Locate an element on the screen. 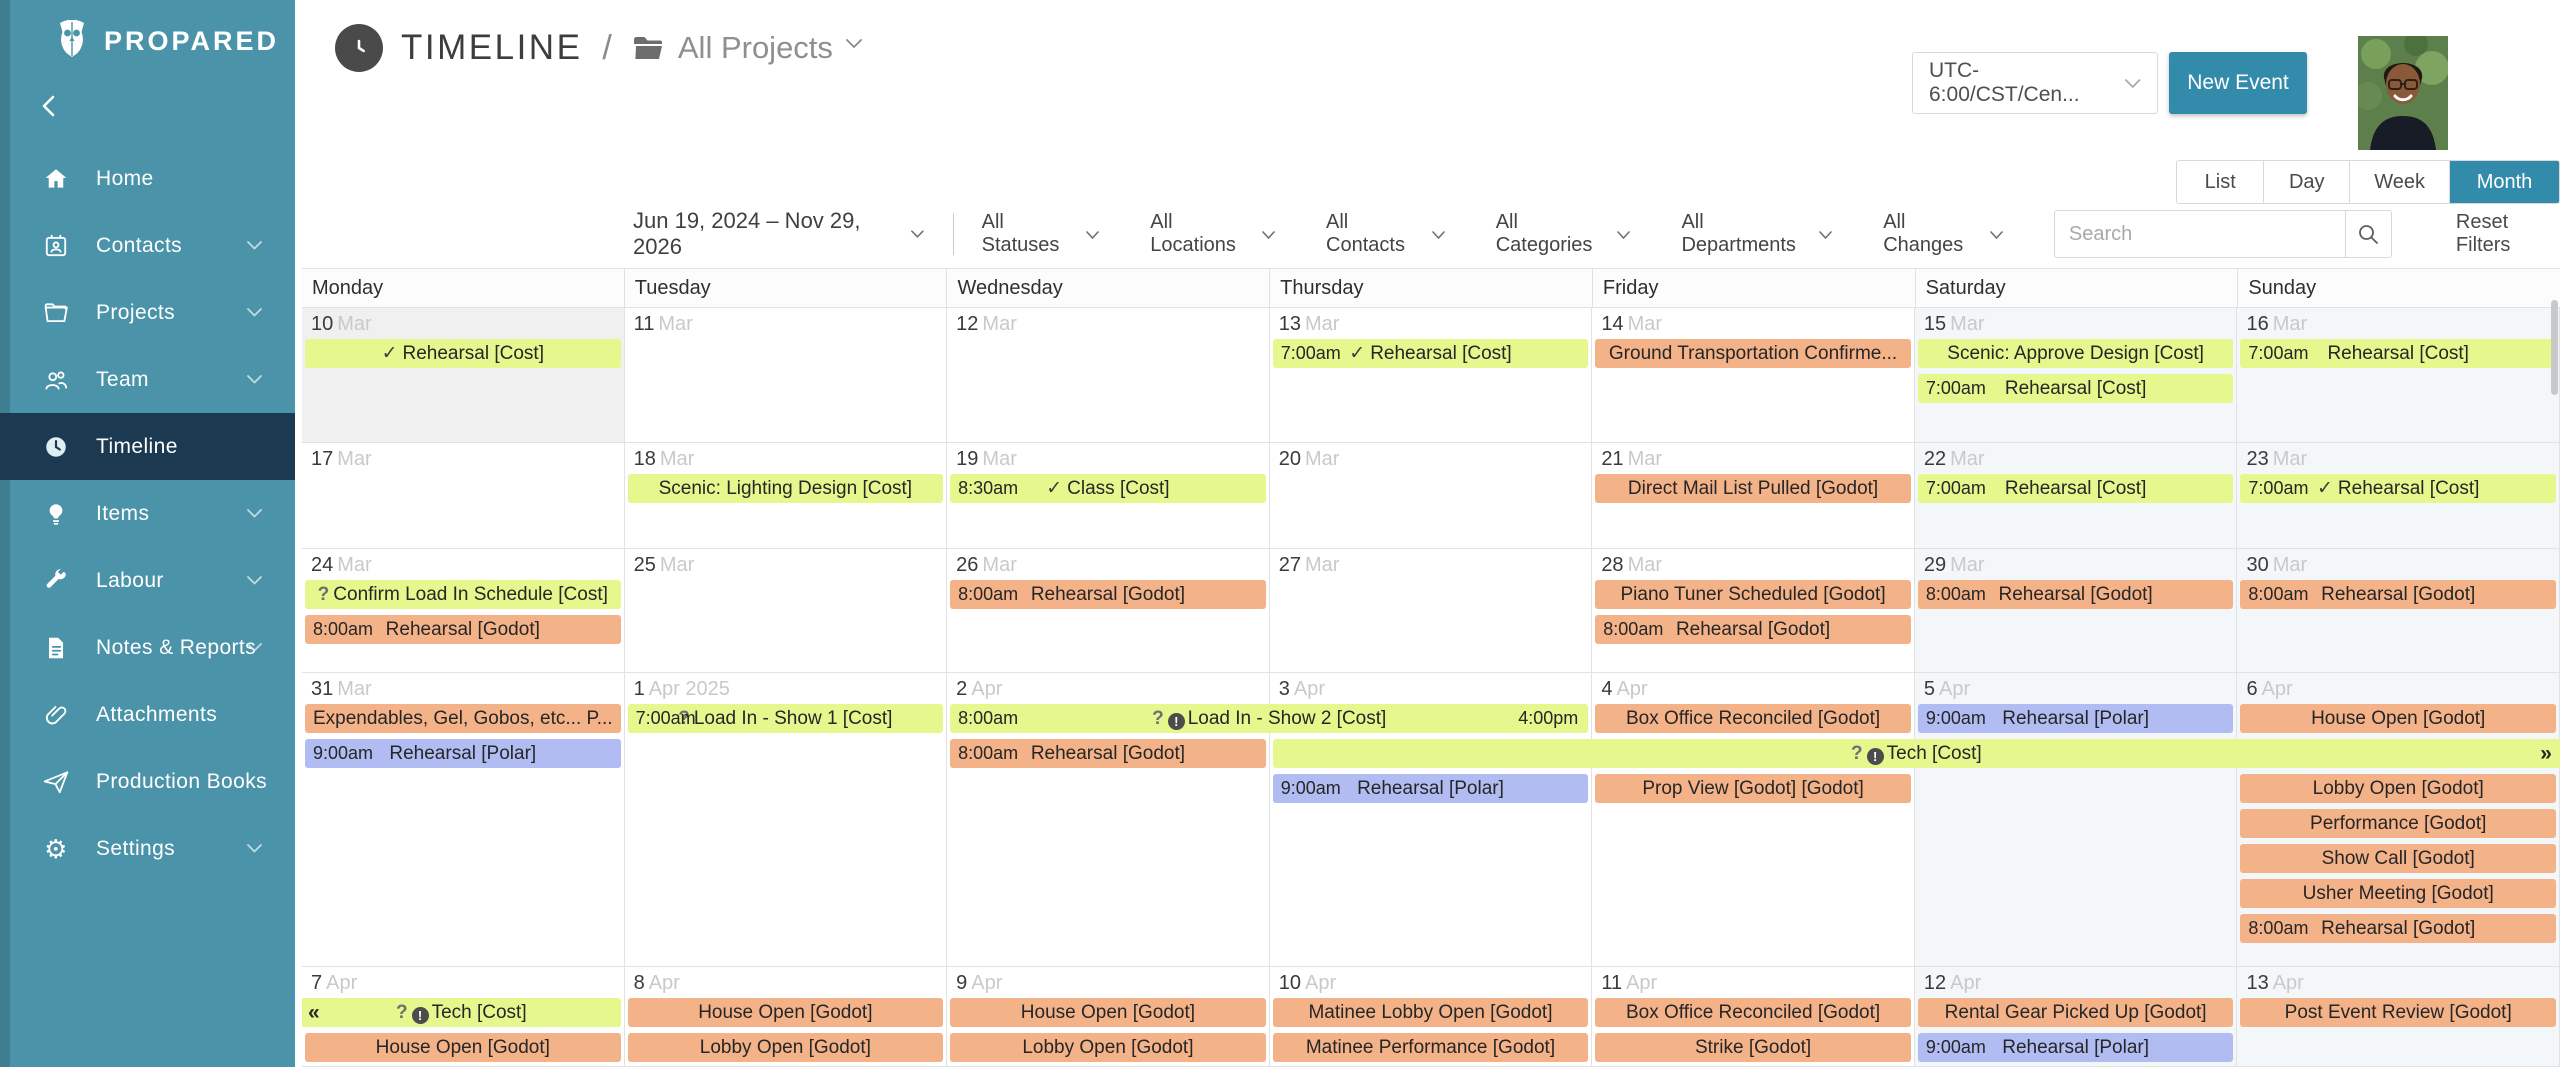 The image size is (2560, 1067). sidebar-item-labour: Labour is located at coordinates (147, 580).